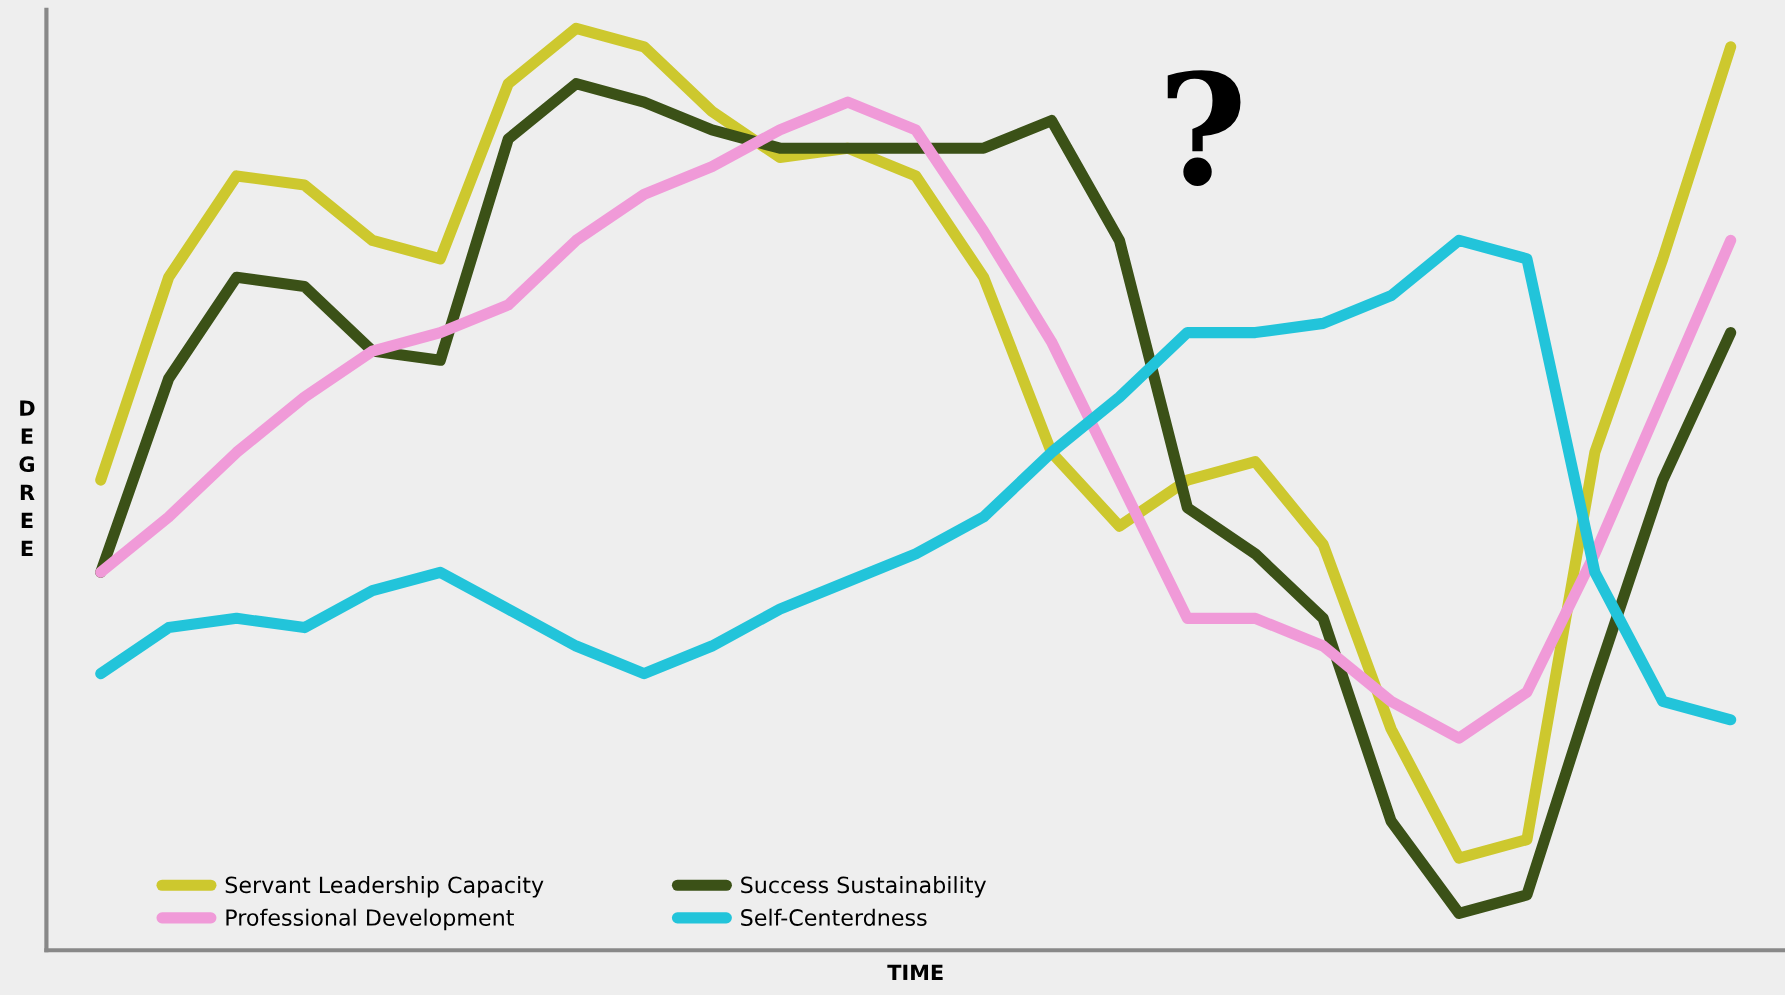  I want to click on legend-label: Self-Centerdness, so click(834, 917).